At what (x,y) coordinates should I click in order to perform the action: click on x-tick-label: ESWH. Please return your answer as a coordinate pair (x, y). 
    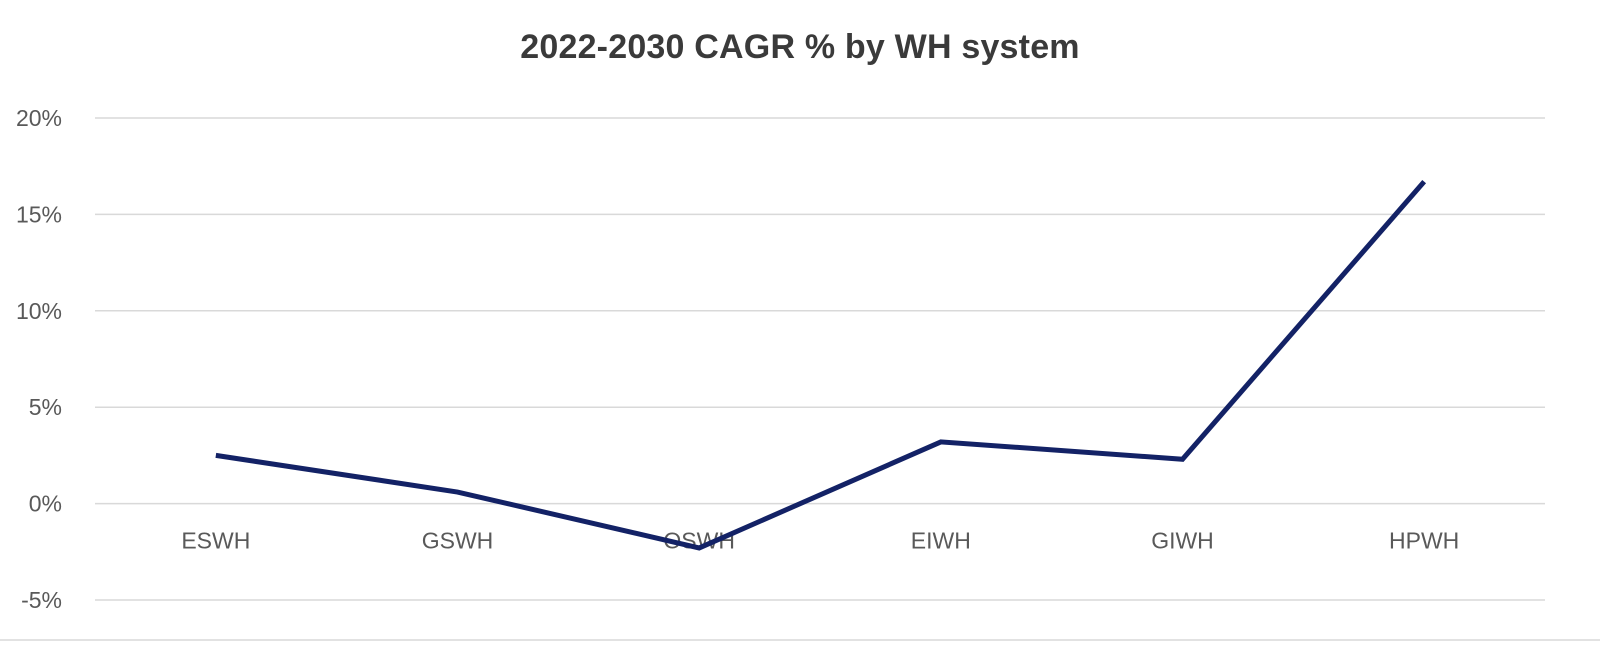
    Looking at the image, I should click on (215, 541).